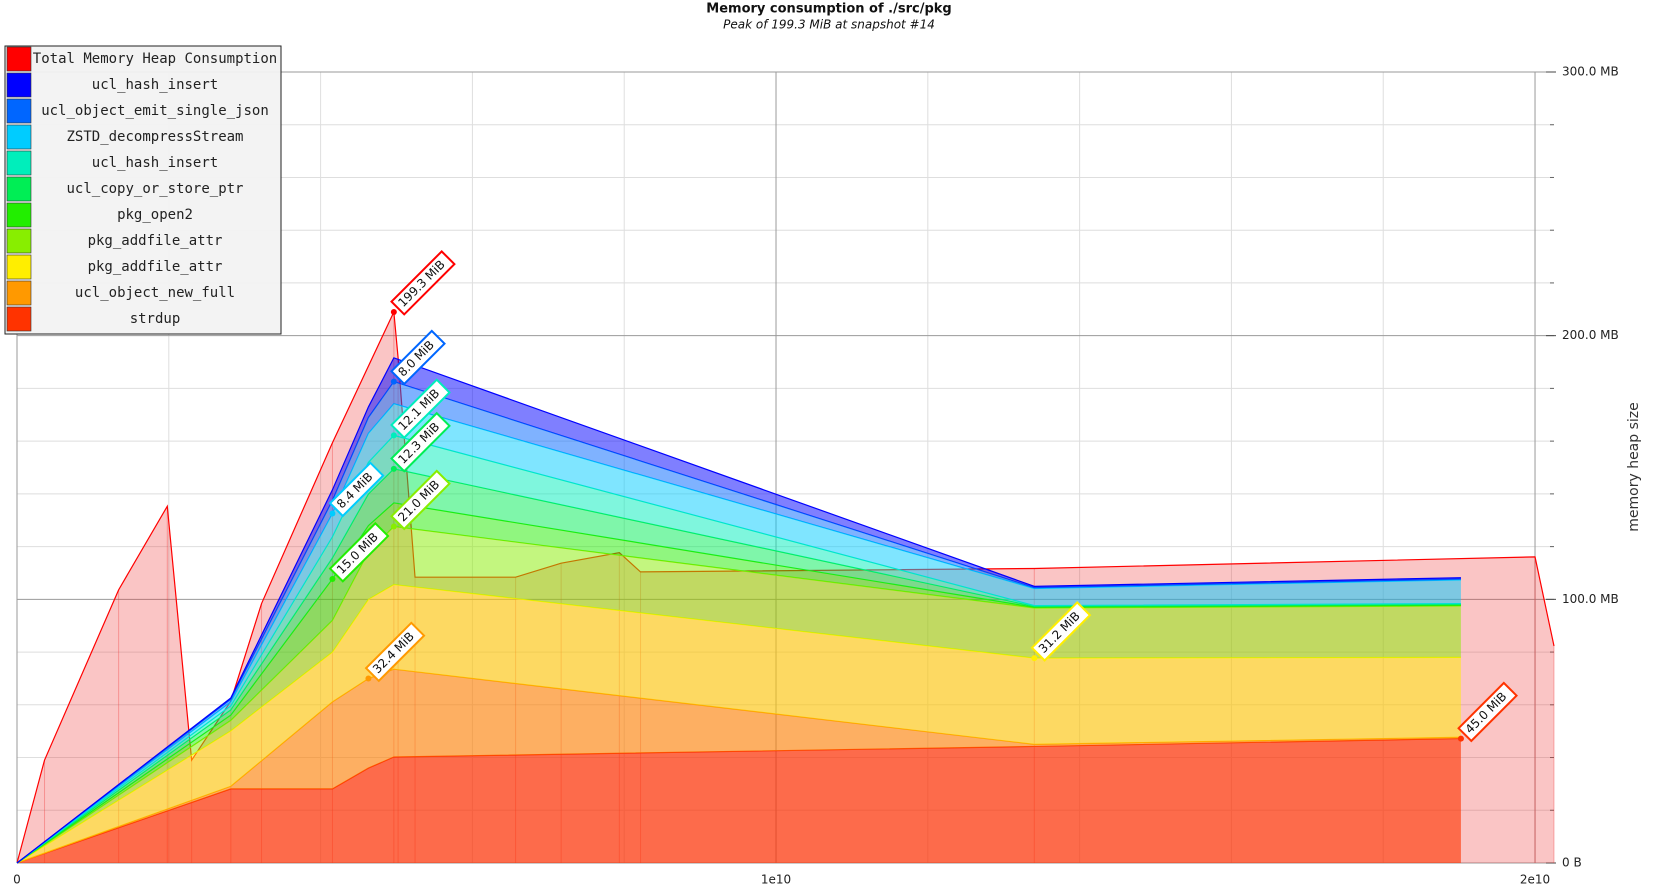 Image resolution: width=1660 pixels, height=893 pixels. I want to click on legend-label: pkg_open2, so click(155, 215).